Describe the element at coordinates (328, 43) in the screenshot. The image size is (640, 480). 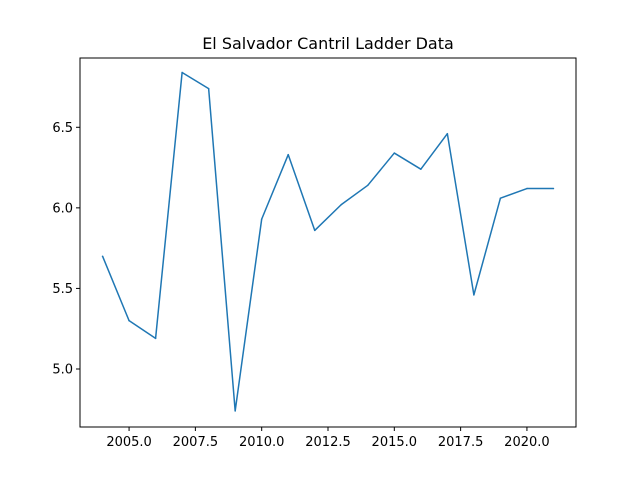
I see `chart-title: El Salvador Cantril Ladder Data` at that location.